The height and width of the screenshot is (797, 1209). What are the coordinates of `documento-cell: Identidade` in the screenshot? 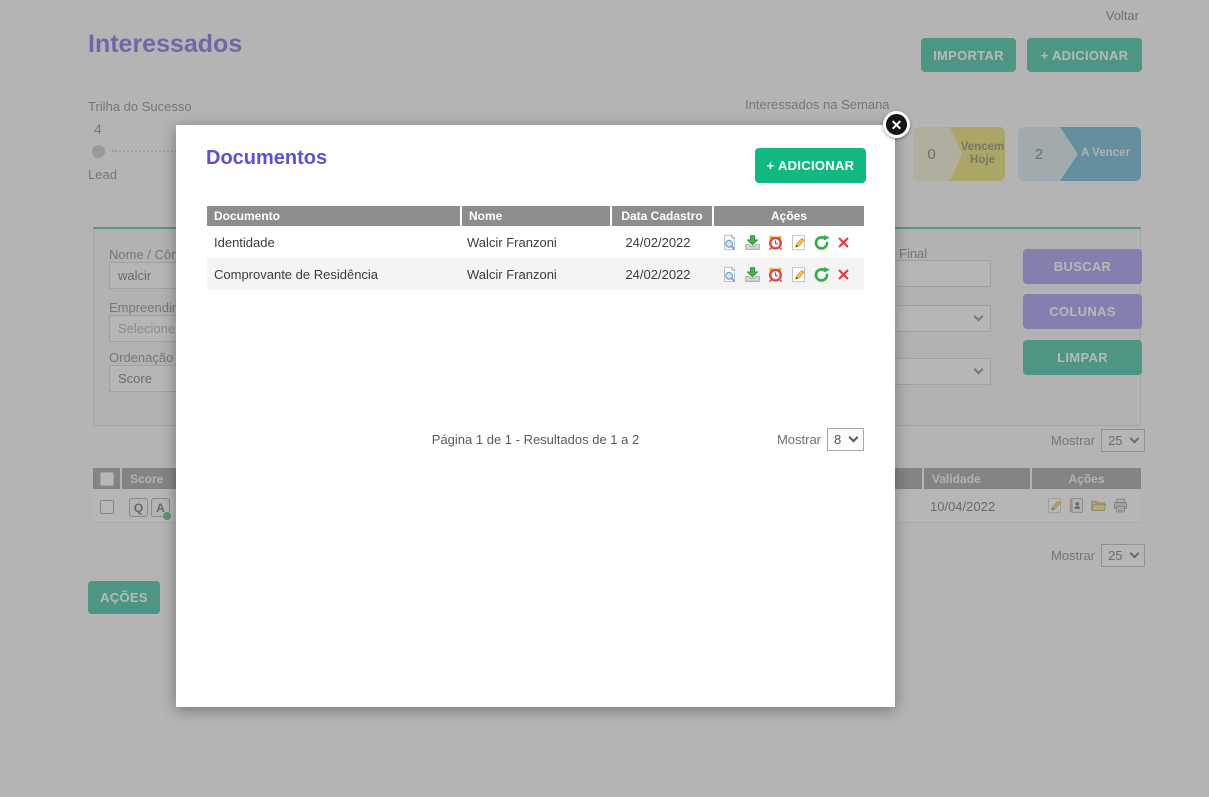 It's located at (244, 242).